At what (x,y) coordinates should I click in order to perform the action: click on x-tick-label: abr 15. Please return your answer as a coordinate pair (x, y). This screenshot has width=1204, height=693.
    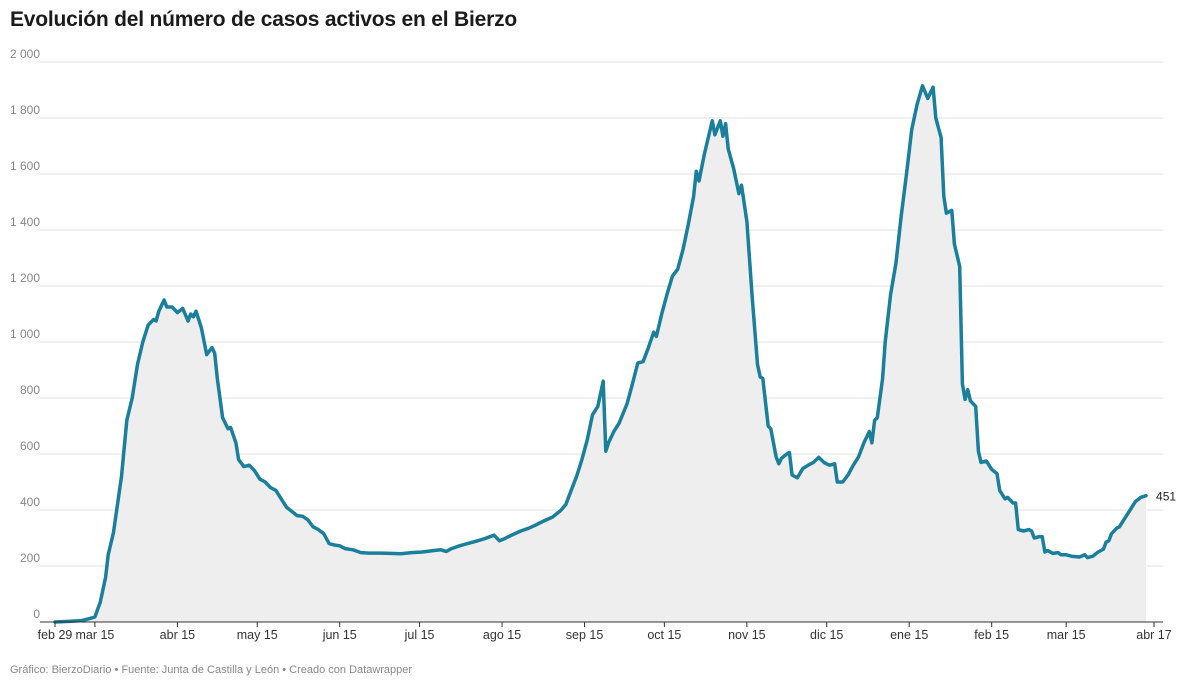
    Looking at the image, I should click on (177, 635).